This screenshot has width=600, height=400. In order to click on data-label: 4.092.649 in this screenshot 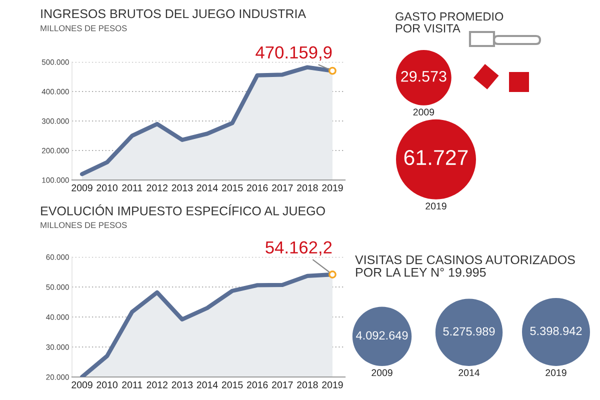, I will do `click(382, 335)`.